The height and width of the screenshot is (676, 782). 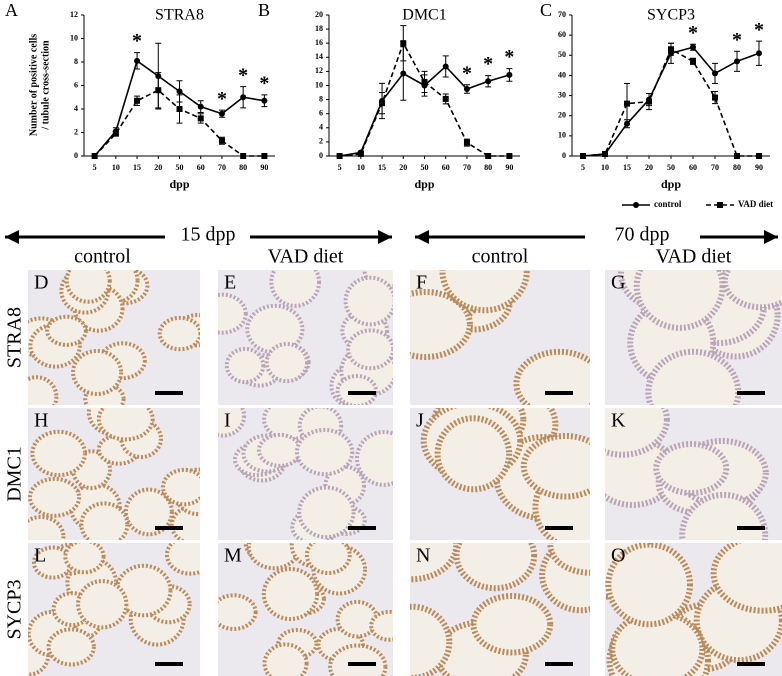 I want to click on x-axis-label: dpp, so click(x=424, y=184).